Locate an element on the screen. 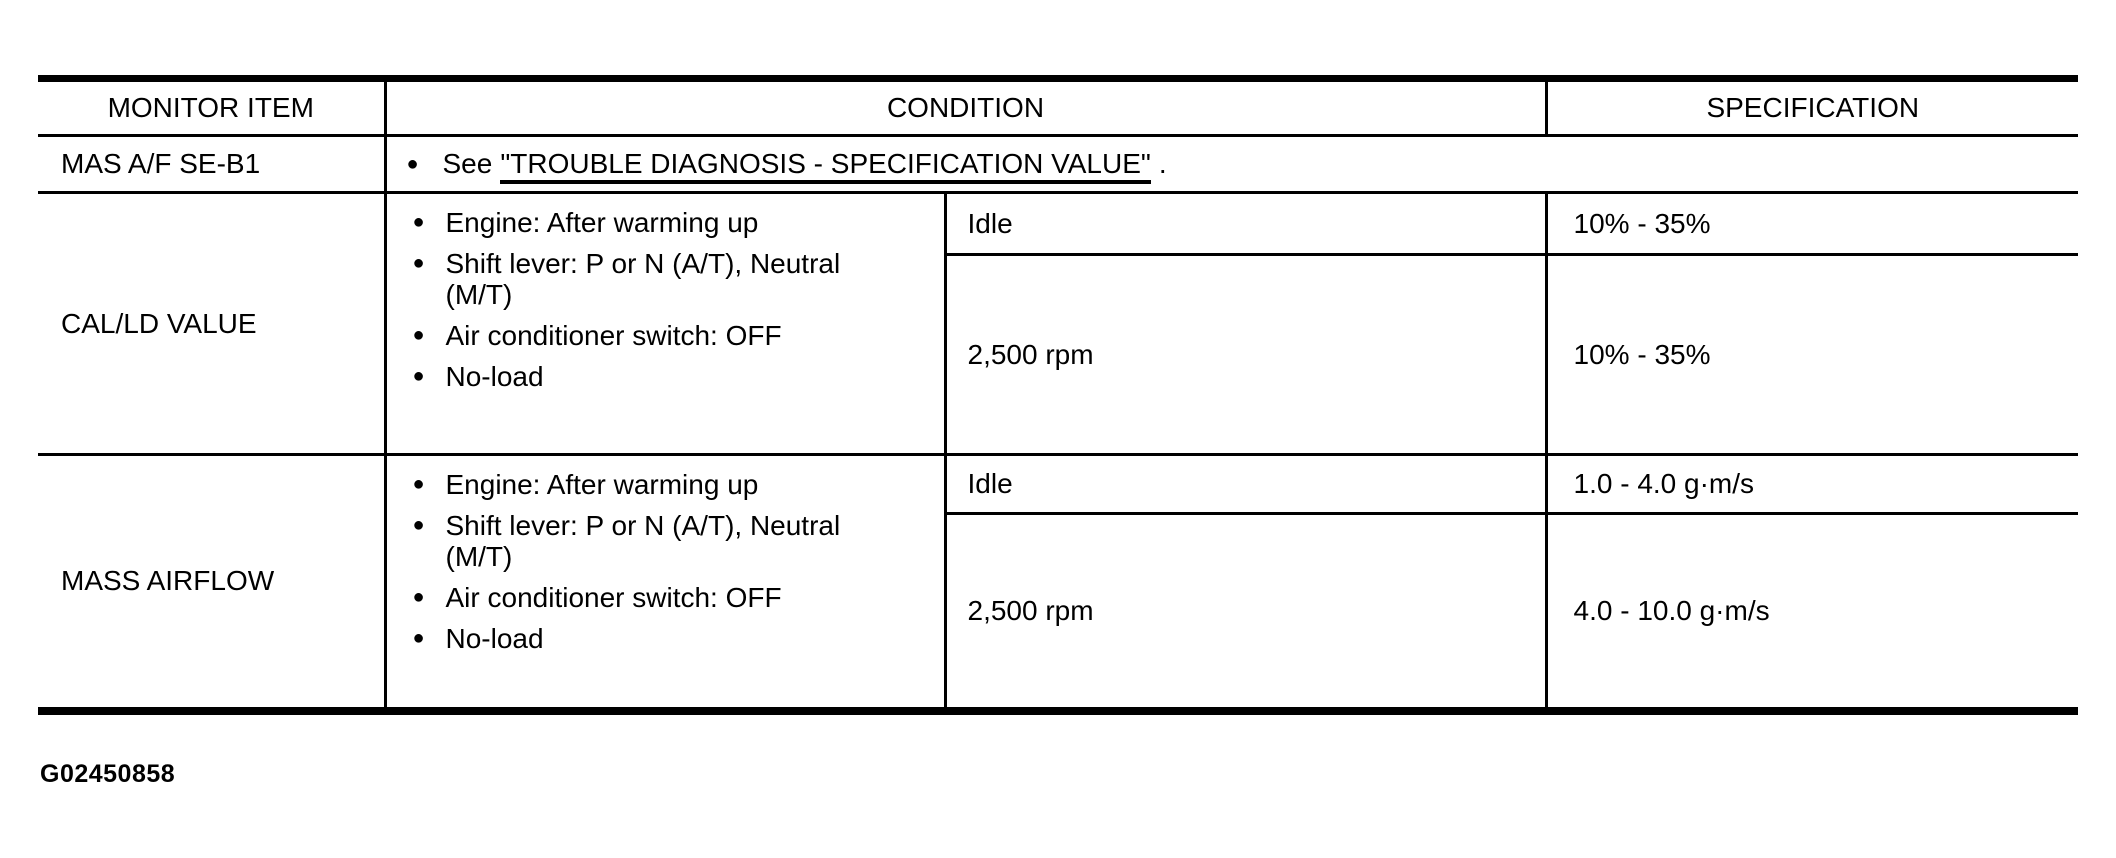 This screenshot has width=2116, height=858. specification-value-cell: 4.0 - 10.0 g·m/s is located at coordinates (1811, 612).